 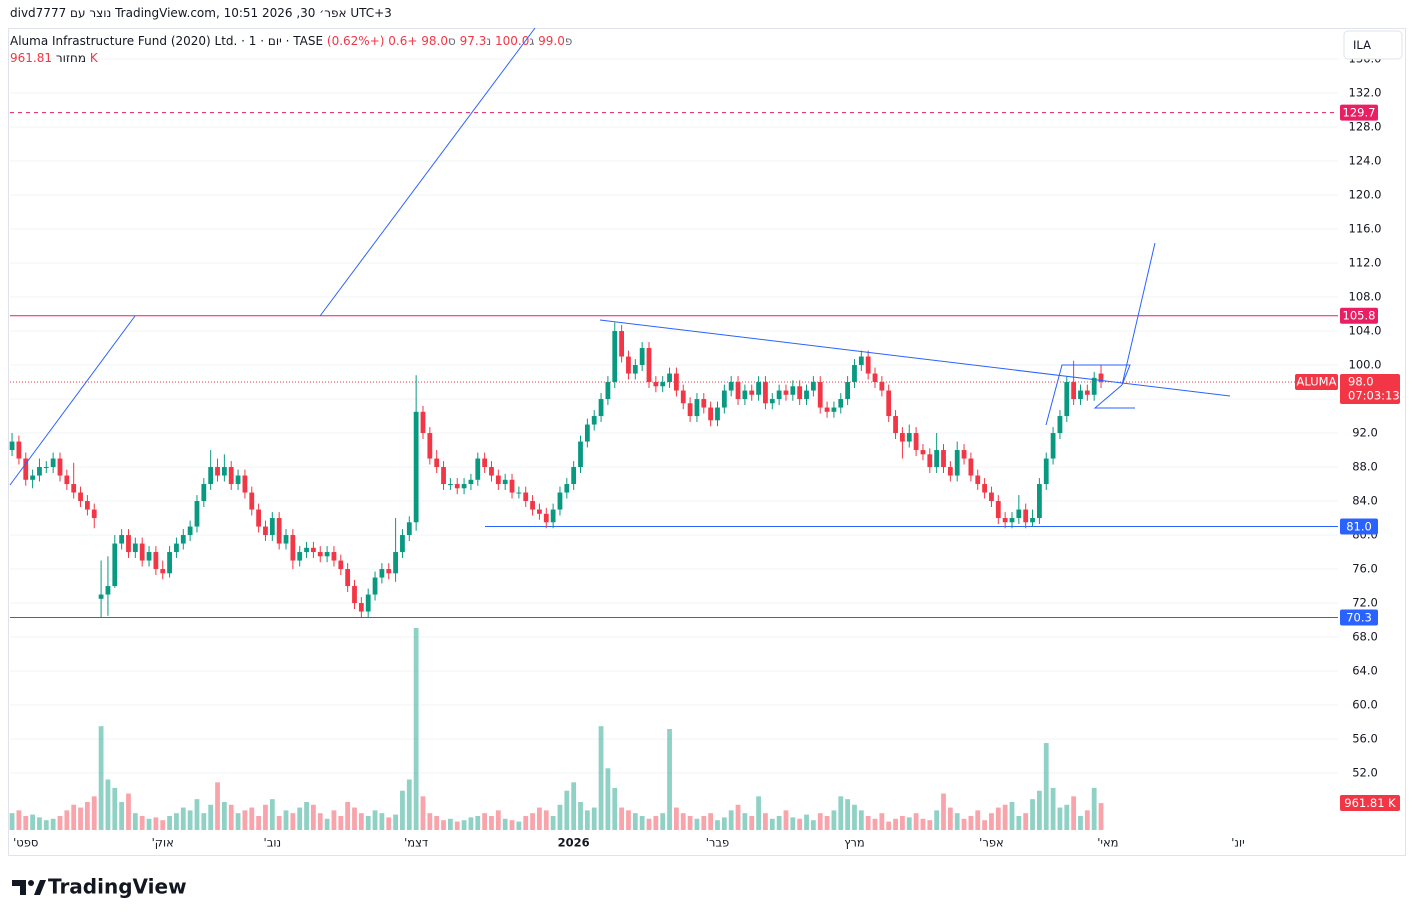 I want to click on last-price-badge, so click(x=1370, y=389).